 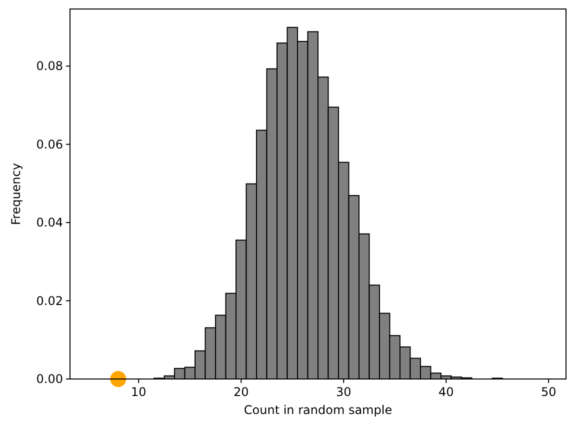 I want to click on x-tick-label: 10, so click(x=138, y=392).